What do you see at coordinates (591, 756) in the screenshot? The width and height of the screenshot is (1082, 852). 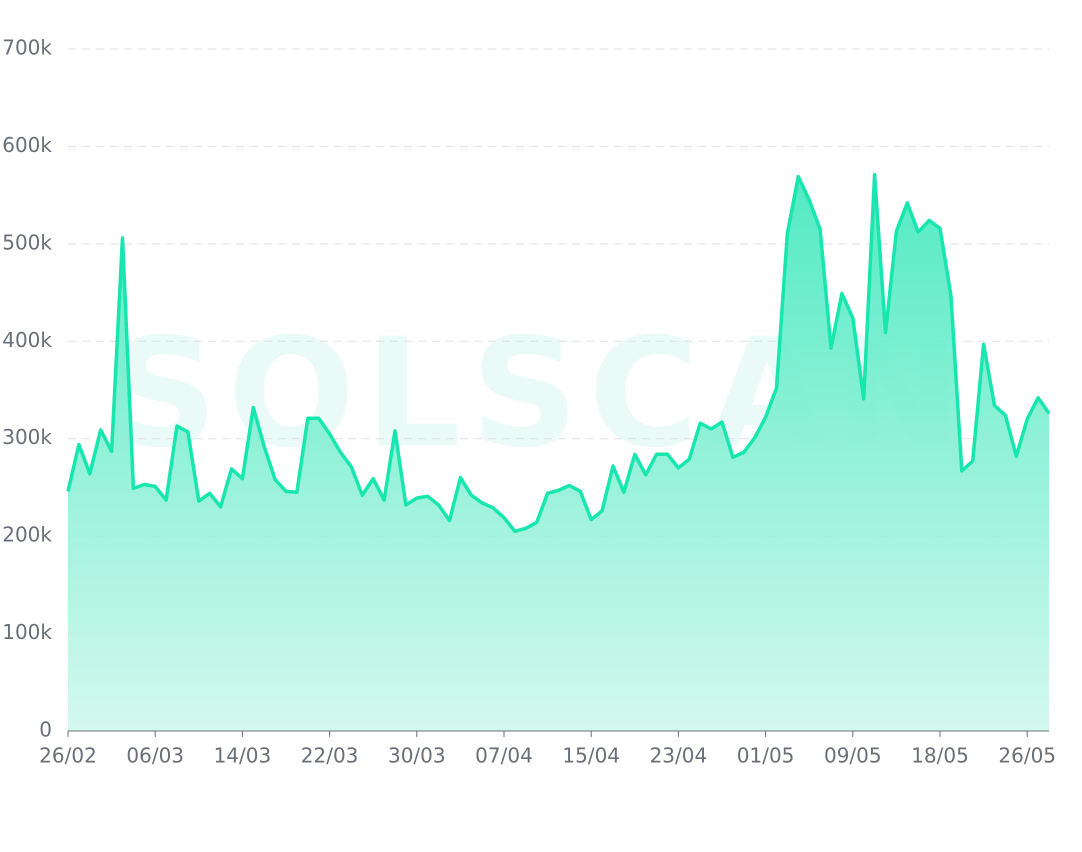 I see `x-tick-label: 15/04` at bounding box center [591, 756].